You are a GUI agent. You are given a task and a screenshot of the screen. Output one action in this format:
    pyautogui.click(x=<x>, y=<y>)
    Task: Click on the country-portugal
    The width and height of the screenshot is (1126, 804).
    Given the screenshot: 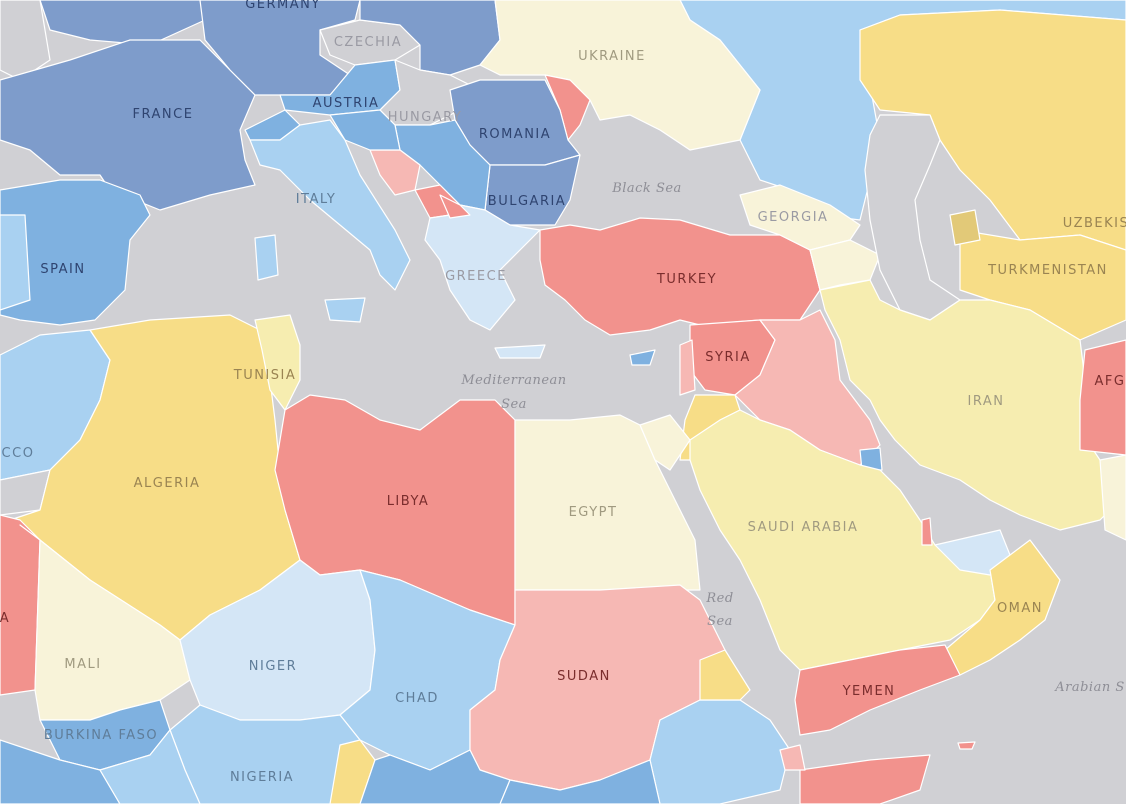 What is the action you would take?
    pyautogui.click(x=15, y=262)
    